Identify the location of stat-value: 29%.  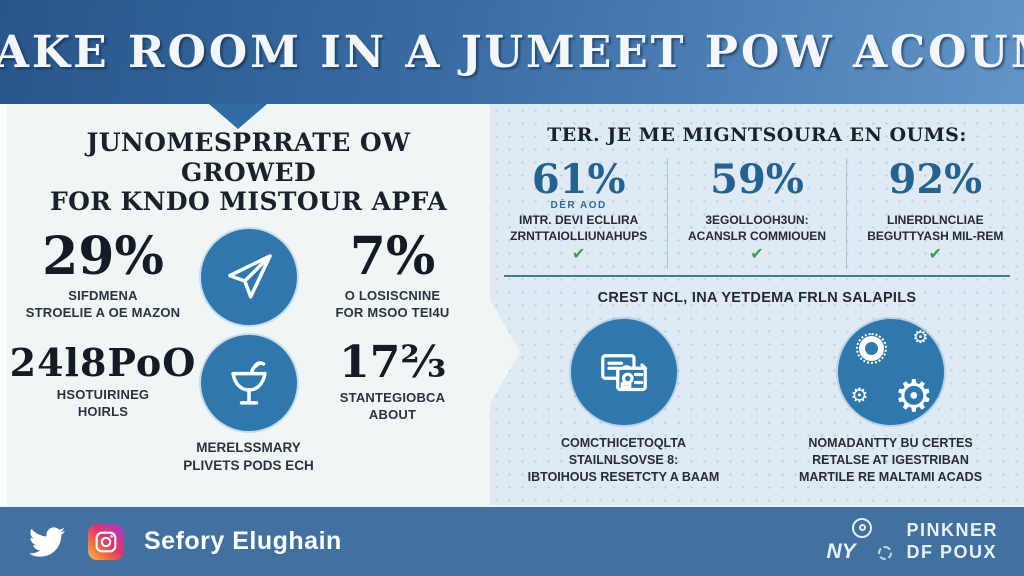
(103, 257).